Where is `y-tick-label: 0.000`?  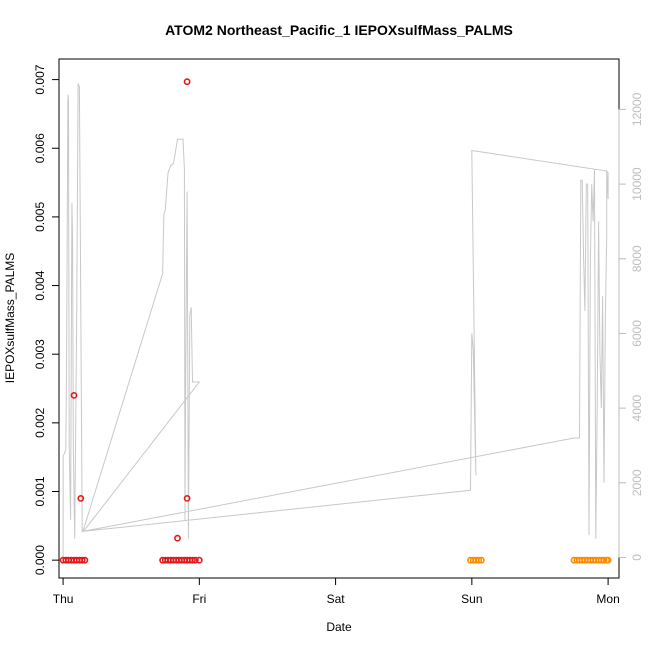
y-tick-label: 0.000 is located at coordinates (40, 560).